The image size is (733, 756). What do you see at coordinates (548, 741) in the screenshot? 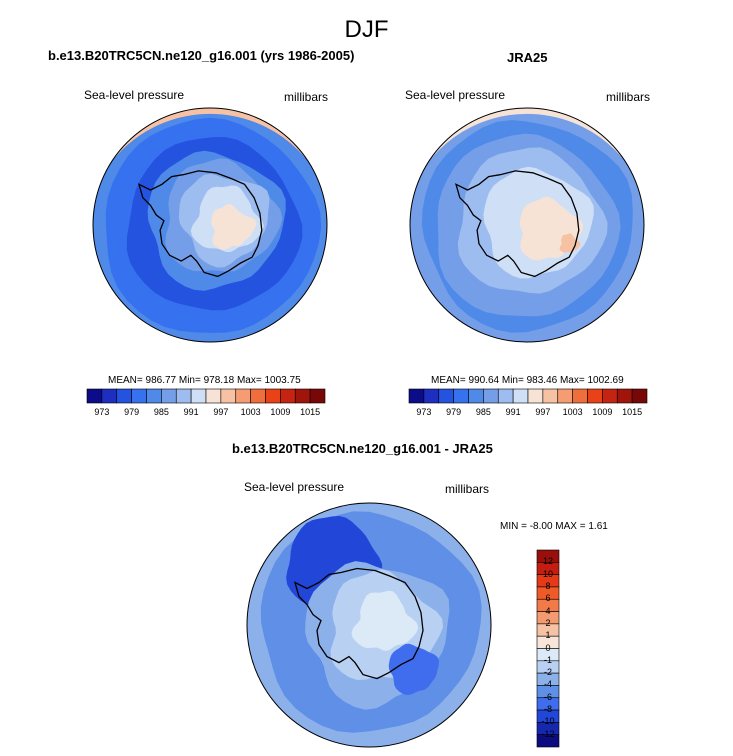
I see `colorbar3-box` at bounding box center [548, 741].